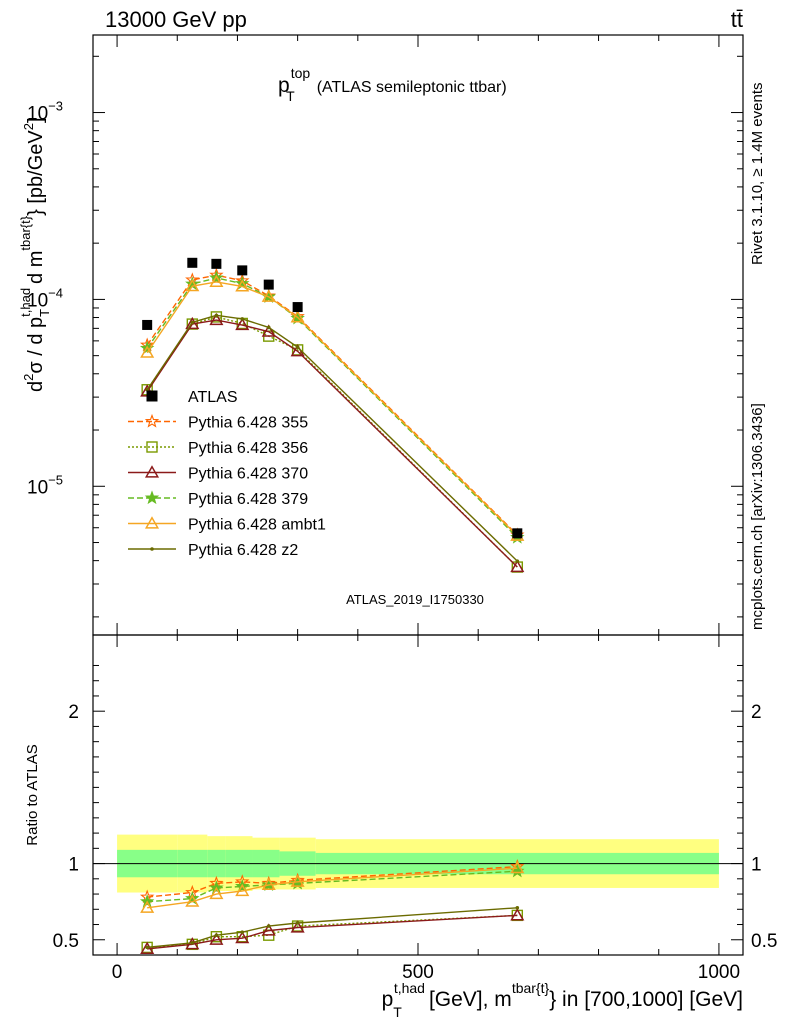 Image resolution: width=786 pixels, height=1024 pixels. Describe the element at coordinates (55, 292) in the screenshot. I see `y-tick-exponent: −4` at that location.